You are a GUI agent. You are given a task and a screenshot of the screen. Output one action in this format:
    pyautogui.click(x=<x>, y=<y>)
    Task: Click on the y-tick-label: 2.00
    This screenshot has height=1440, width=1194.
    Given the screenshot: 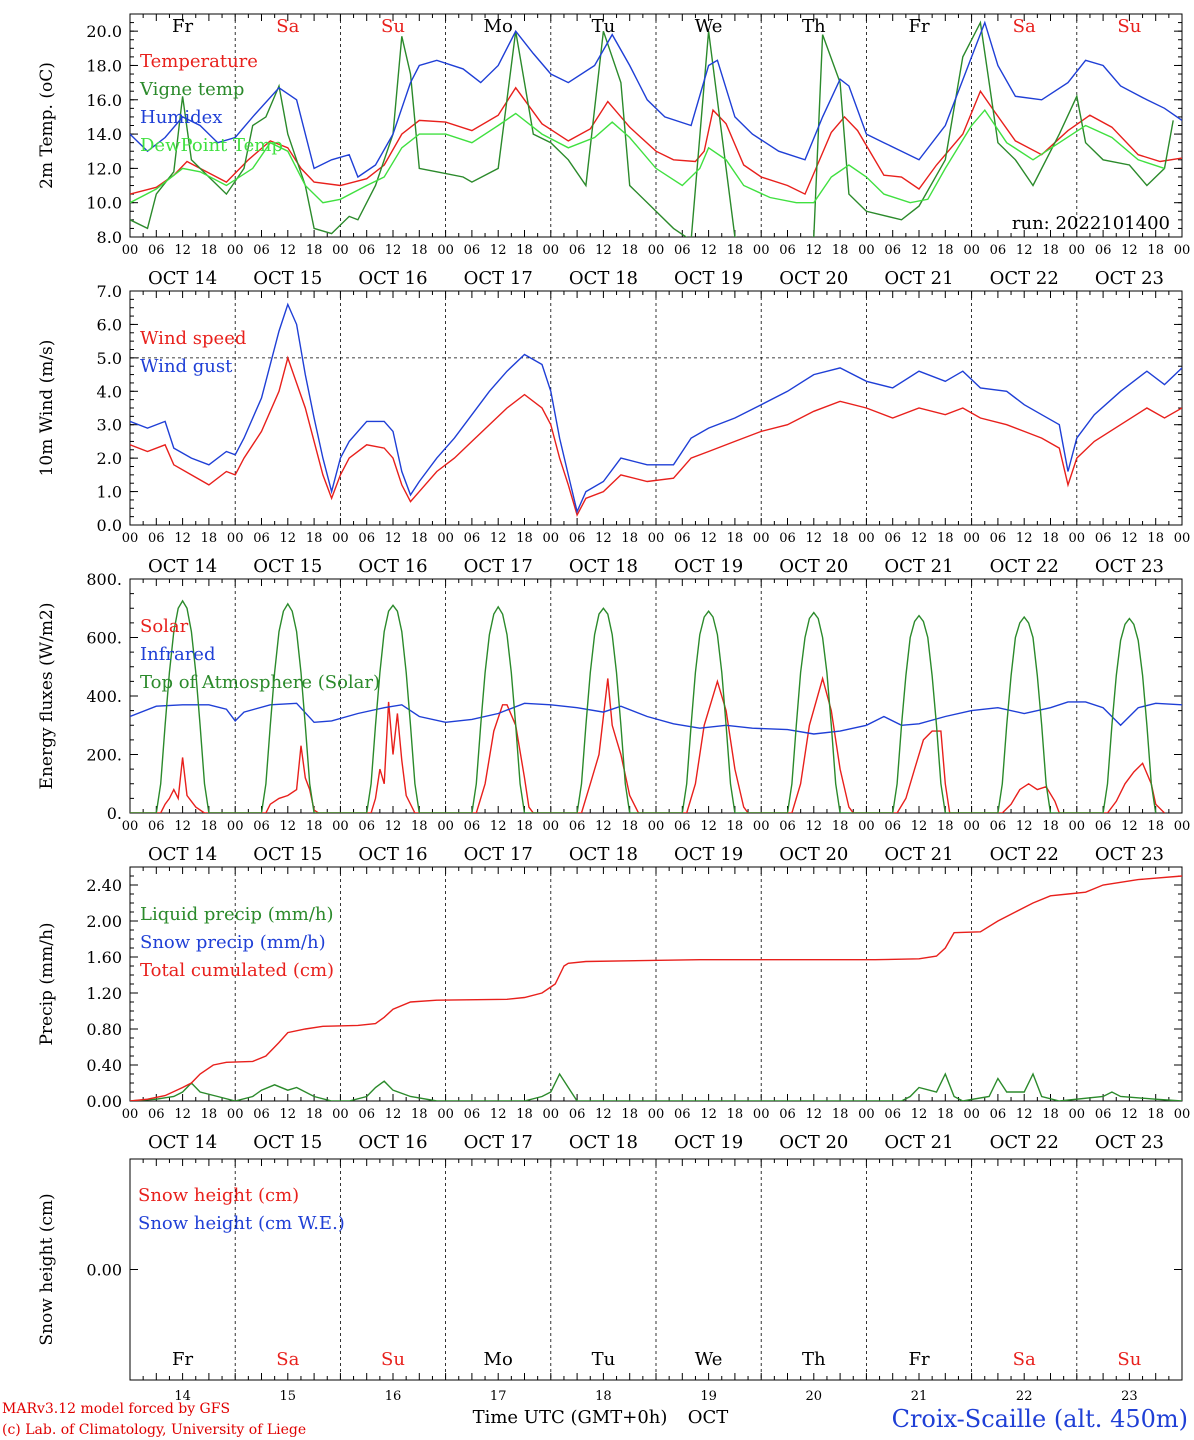 What is the action you would take?
    pyautogui.click(x=104, y=921)
    